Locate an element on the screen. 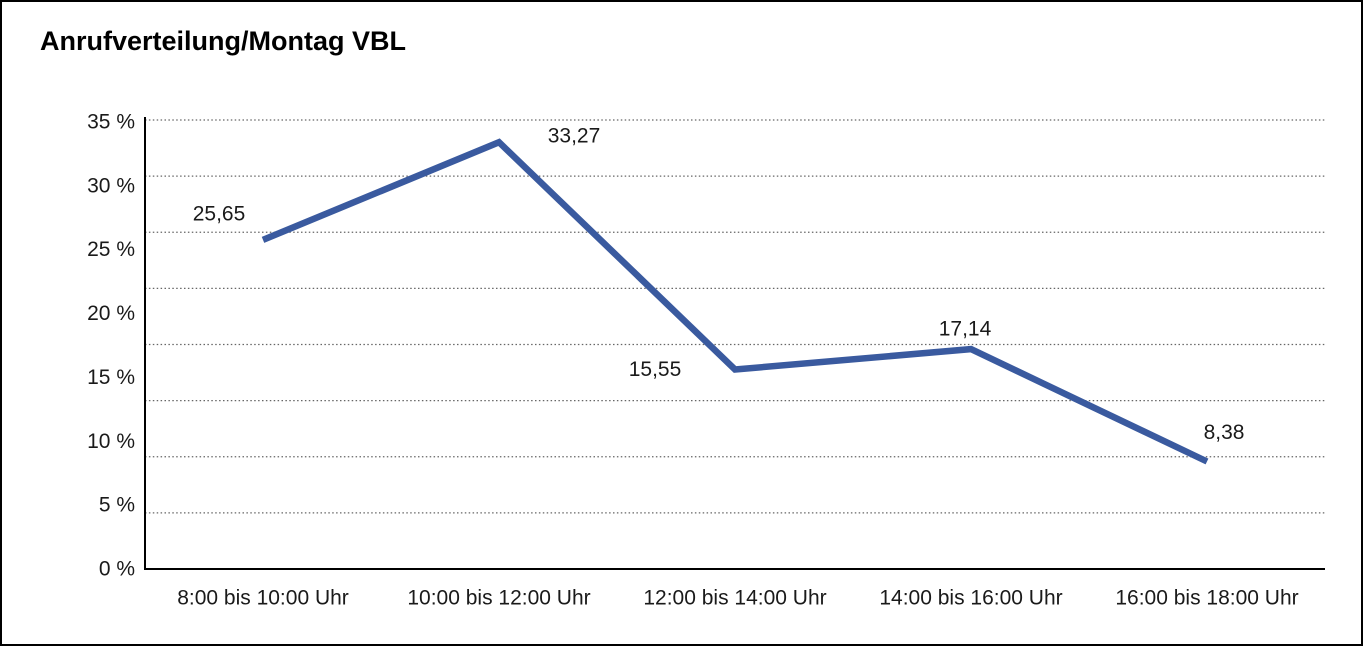 Image resolution: width=1363 pixels, height=646 pixels. y-axis-tick-label: 20 % is located at coordinates (111, 313).